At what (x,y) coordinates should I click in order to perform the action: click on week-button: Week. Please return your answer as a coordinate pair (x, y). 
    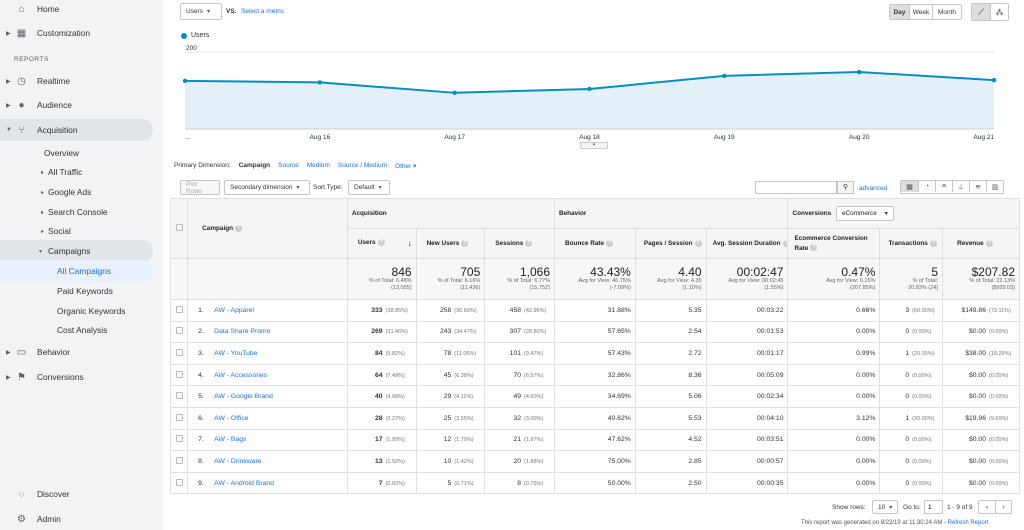
    Looking at the image, I should click on (920, 12).